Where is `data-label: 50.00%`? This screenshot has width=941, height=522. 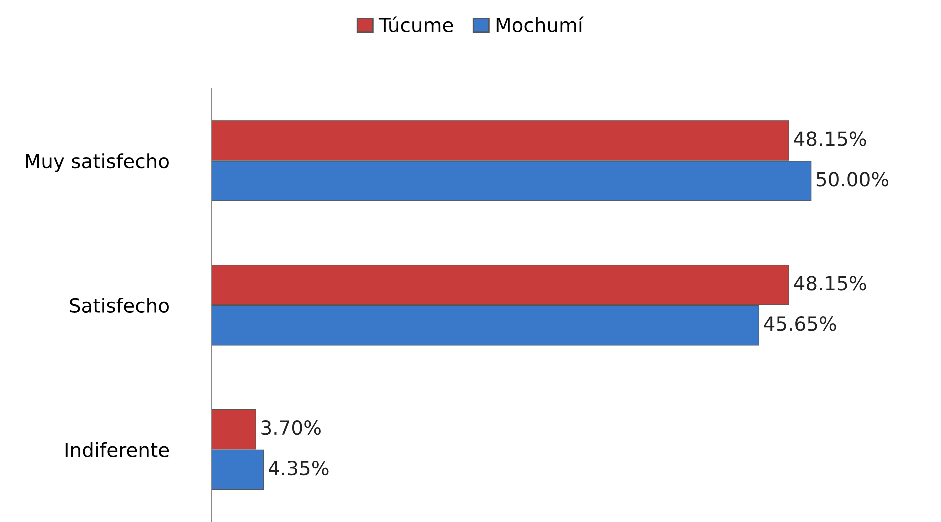
data-label: 50.00% is located at coordinates (852, 179).